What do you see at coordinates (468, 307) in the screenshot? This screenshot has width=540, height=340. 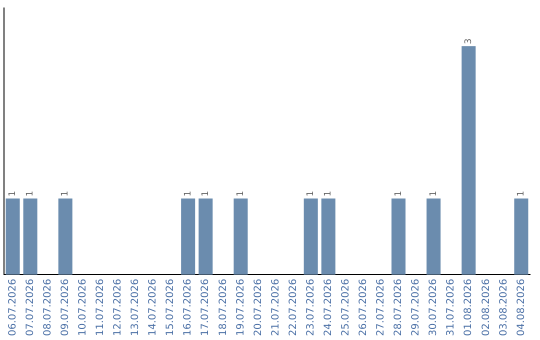 I see `x-tick-label: 01.08.2026` at bounding box center [468, 307].